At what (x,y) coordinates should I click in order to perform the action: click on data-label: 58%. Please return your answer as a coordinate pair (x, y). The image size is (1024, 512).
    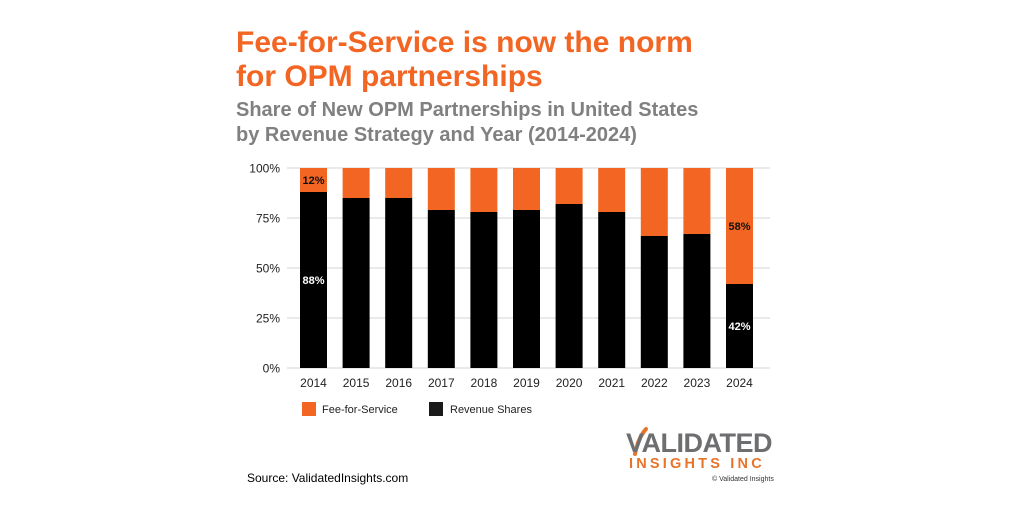
    Looking at the image, I should click on (739, 227).